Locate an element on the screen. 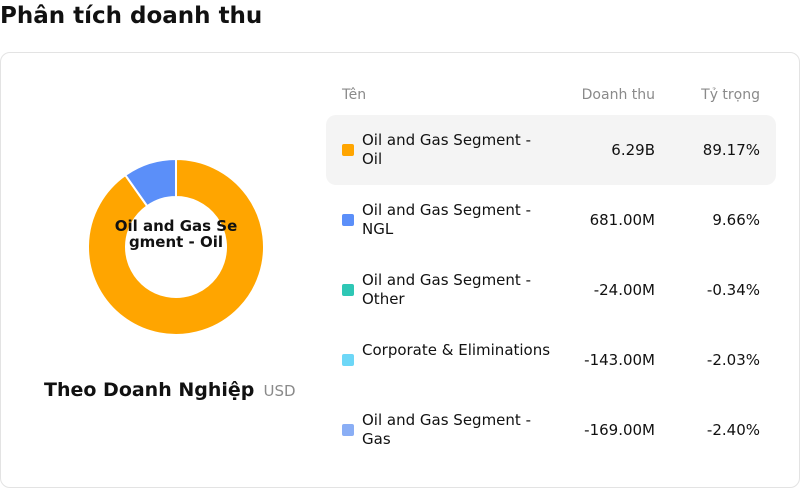 This screenshot has width=800, height=488. currency-unit: USD is located at coordinates (279, 391).